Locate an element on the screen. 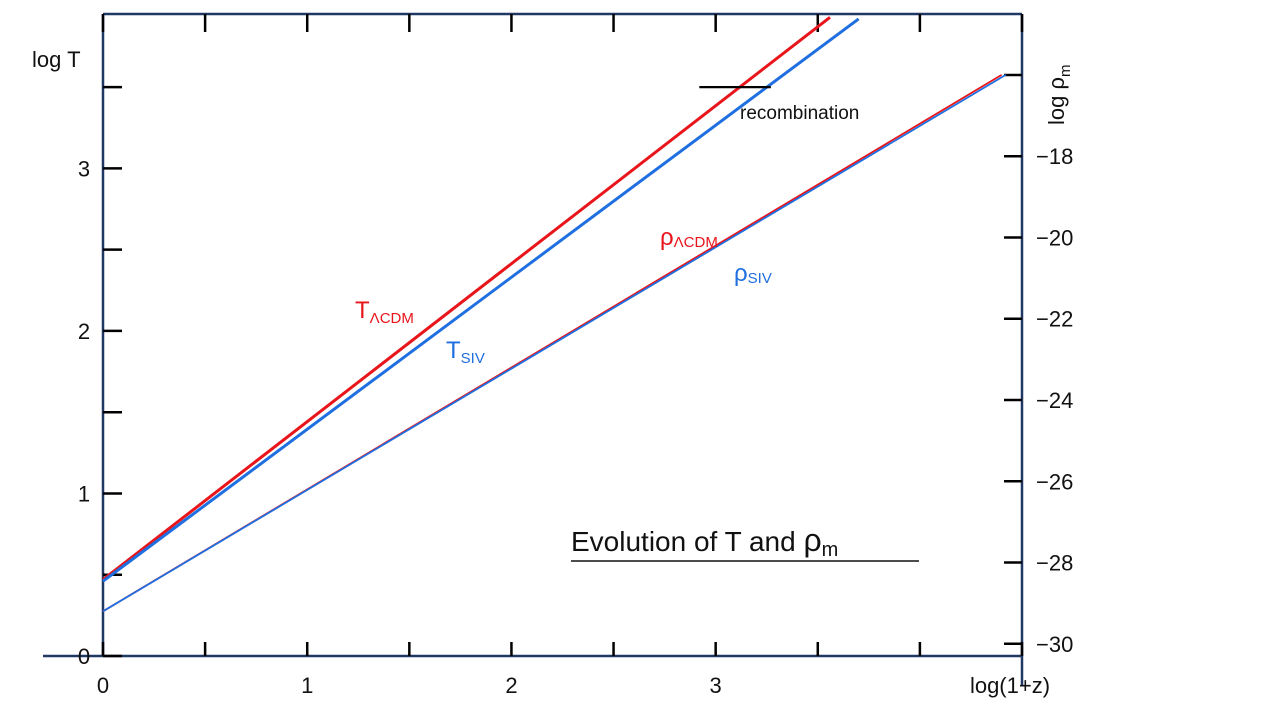  y-axis-left-label: log T is located at coordinates (56, 59).